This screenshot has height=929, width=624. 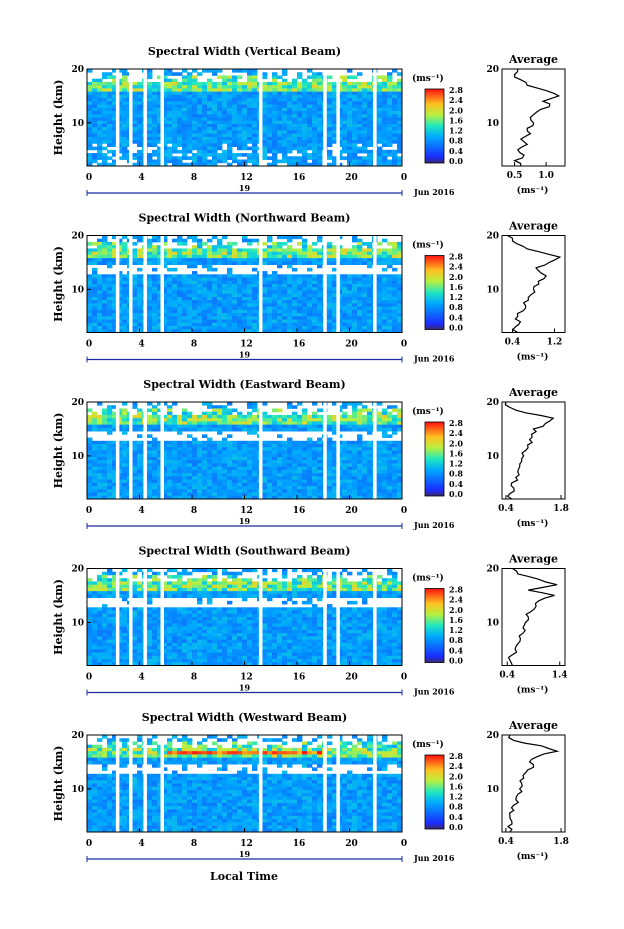 What do you see at coordinates (299, 178) in the screenshot?
I see `x-tick-label: 16` at bounding box center [299, 178].